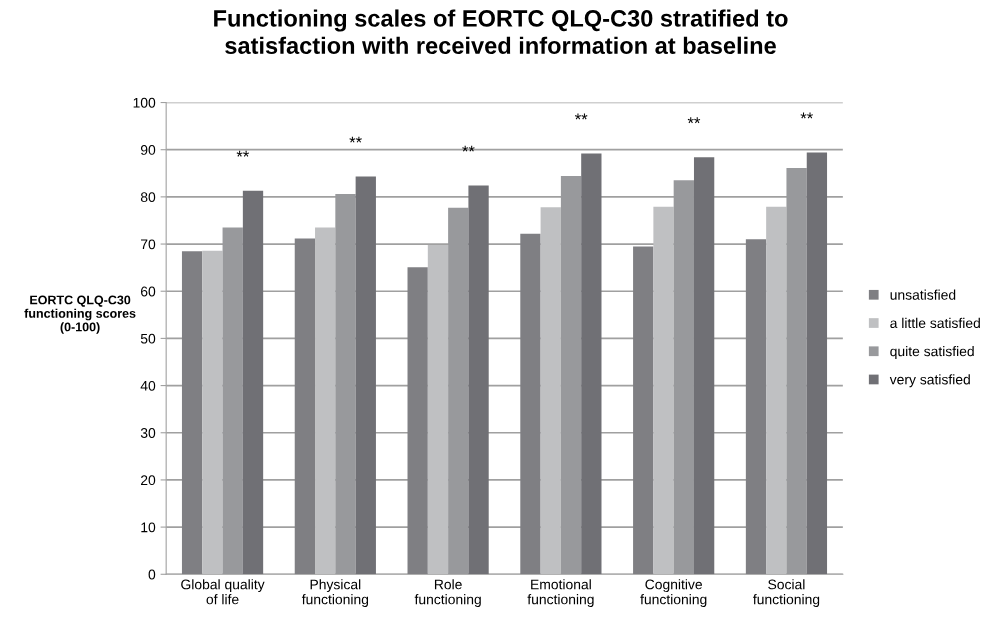 The height and width of the screenshot is (629, 1001). What do you see at coordinates (223, 592) in the screenshot?
I see `x-tick-label: Global quality of life` at bounding box center [223, 592].